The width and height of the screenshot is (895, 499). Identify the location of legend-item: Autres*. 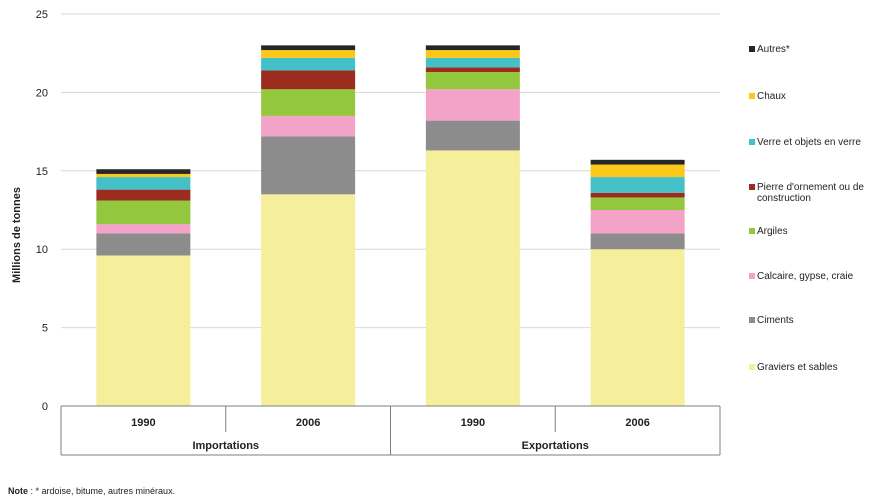
(769, 49).